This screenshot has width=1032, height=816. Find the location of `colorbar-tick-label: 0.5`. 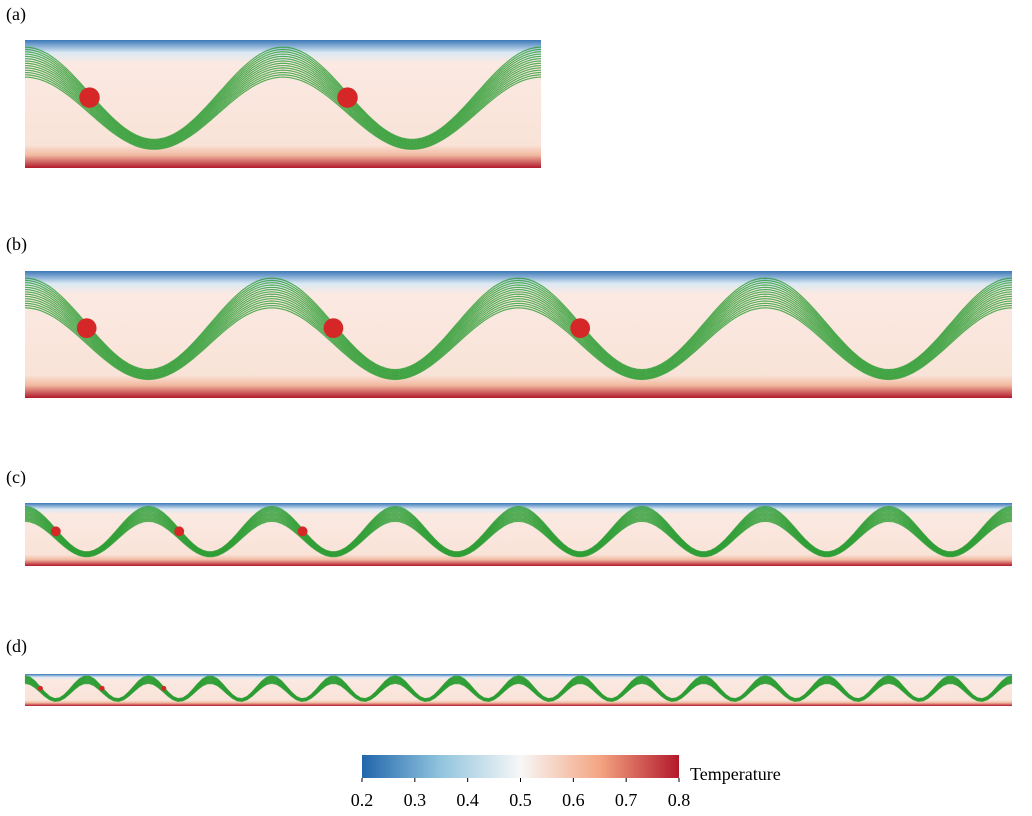

colorbar-tick-label: 0.5 is located at coordinates (520, 800).